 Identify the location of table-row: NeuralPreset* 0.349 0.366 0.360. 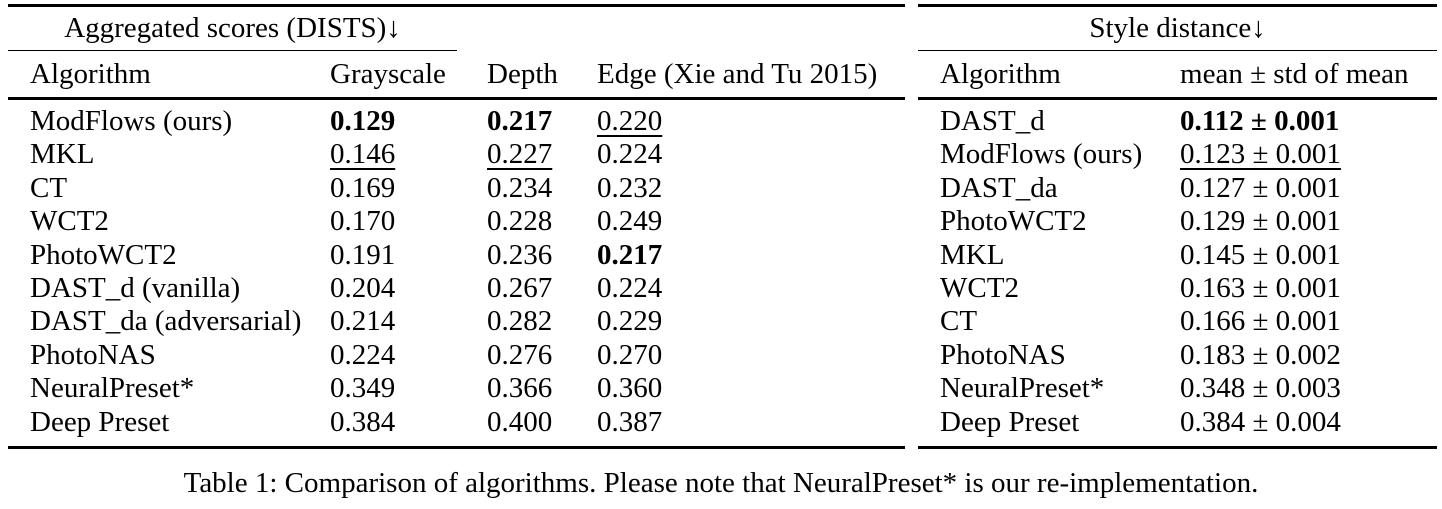
(456, 388).